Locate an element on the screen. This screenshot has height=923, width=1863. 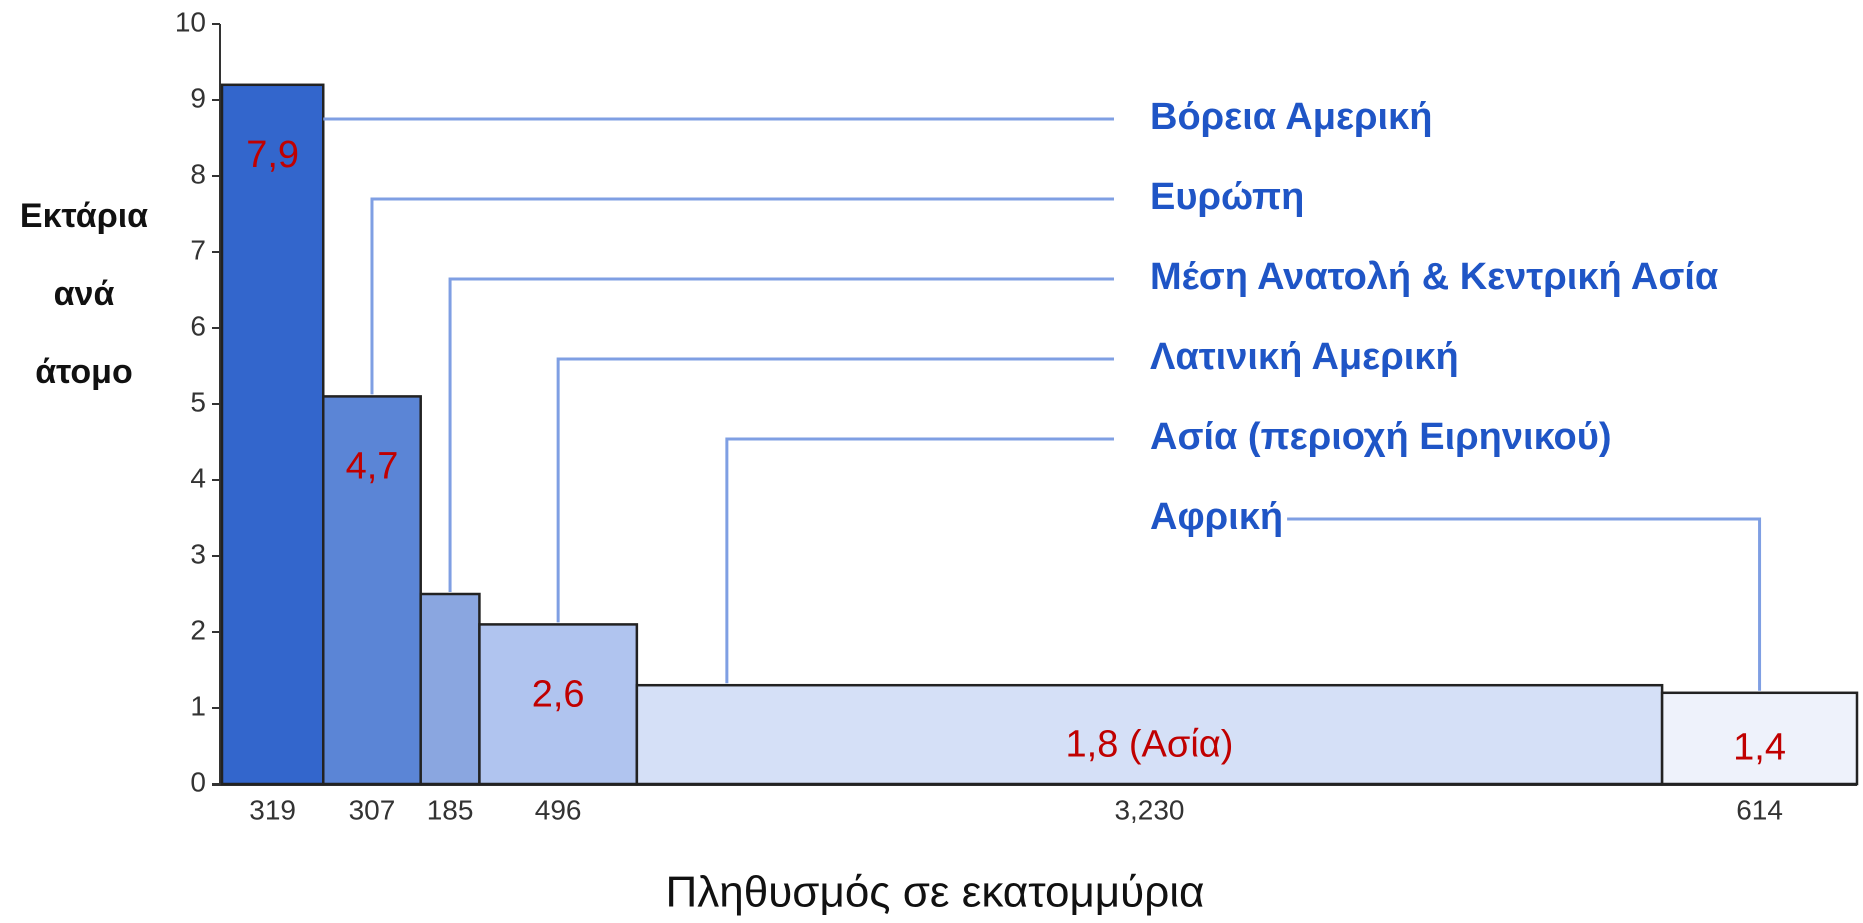
x-tick-label: 319 is located at coordinates (272, 809).